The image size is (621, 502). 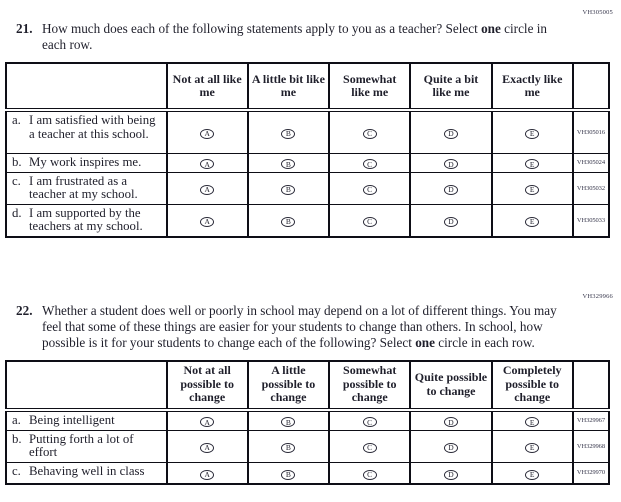 I want to click on row-code: VH329967, so click(x=590, y=419).